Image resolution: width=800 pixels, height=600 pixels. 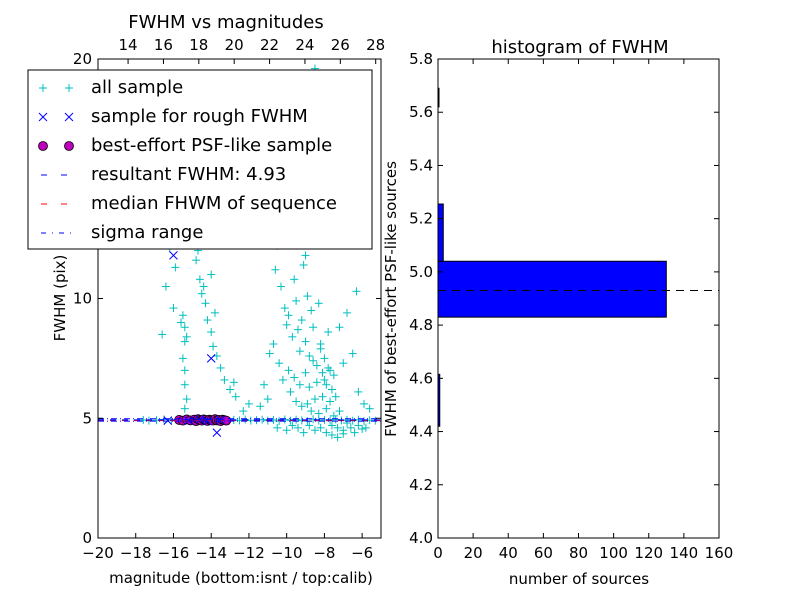 I want to click on right-y-tick-label: 5.8, so click(x=421, y=59).